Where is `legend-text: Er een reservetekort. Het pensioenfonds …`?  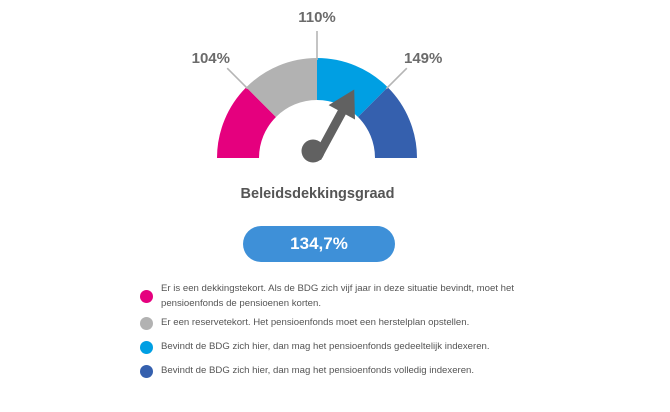 legend-text: Er een reservetekort. Het pensioenfonds … is located at coordinates (315, 322).